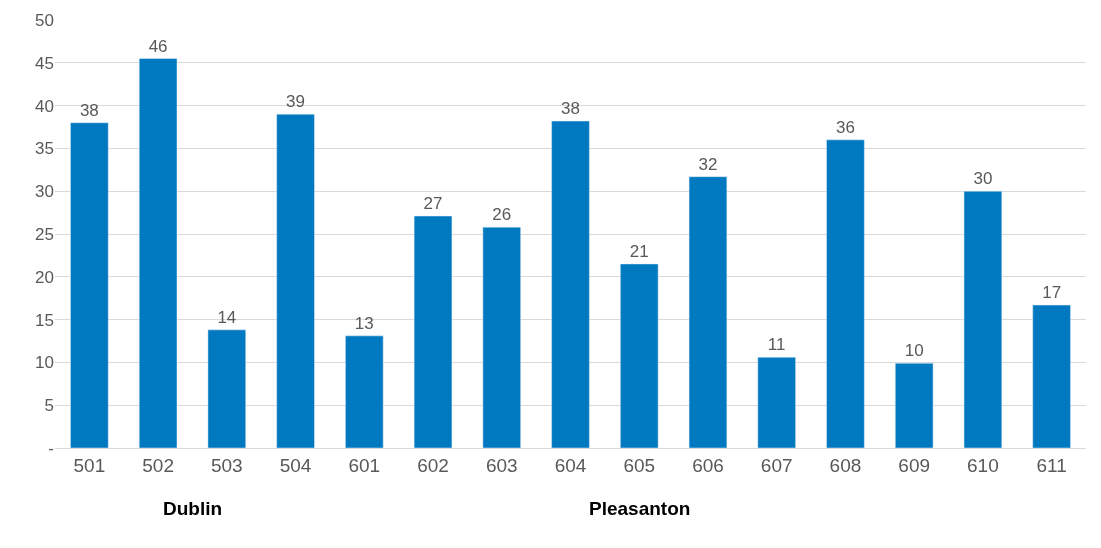  What do you see at coordinates (708, 164) in the screenshot?
I see `data-label: 32` at bounding box center [708, 164].